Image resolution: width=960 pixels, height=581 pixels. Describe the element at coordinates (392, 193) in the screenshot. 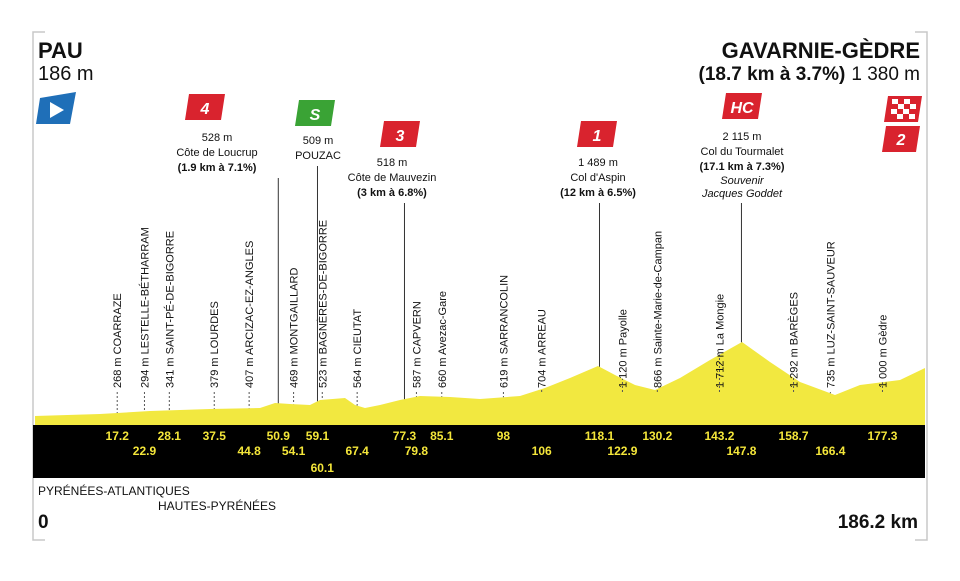

I see `climb-stats: (3 km à 6.8%)` at that location.